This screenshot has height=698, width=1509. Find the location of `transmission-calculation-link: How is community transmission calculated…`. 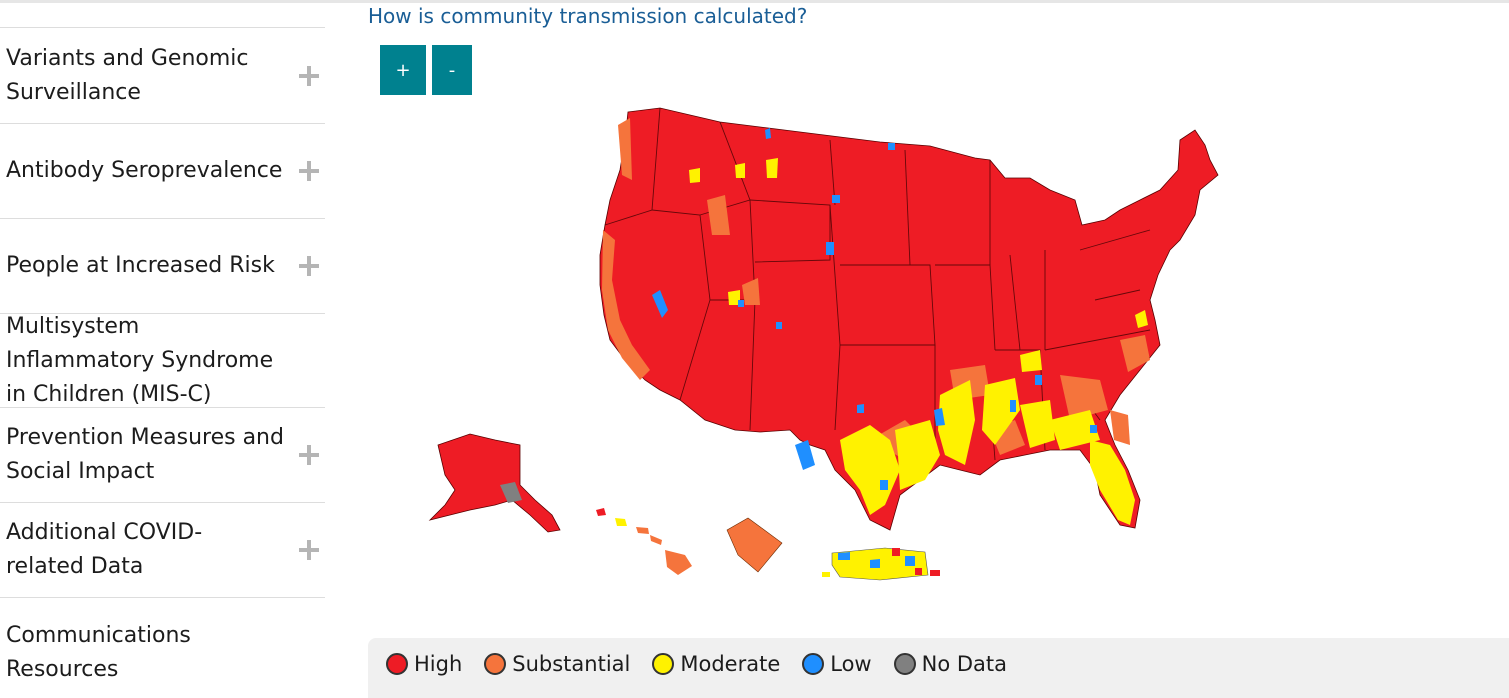

transmission-calculation-link: How is community transmission calculated… is located at coordinates (588, 16).